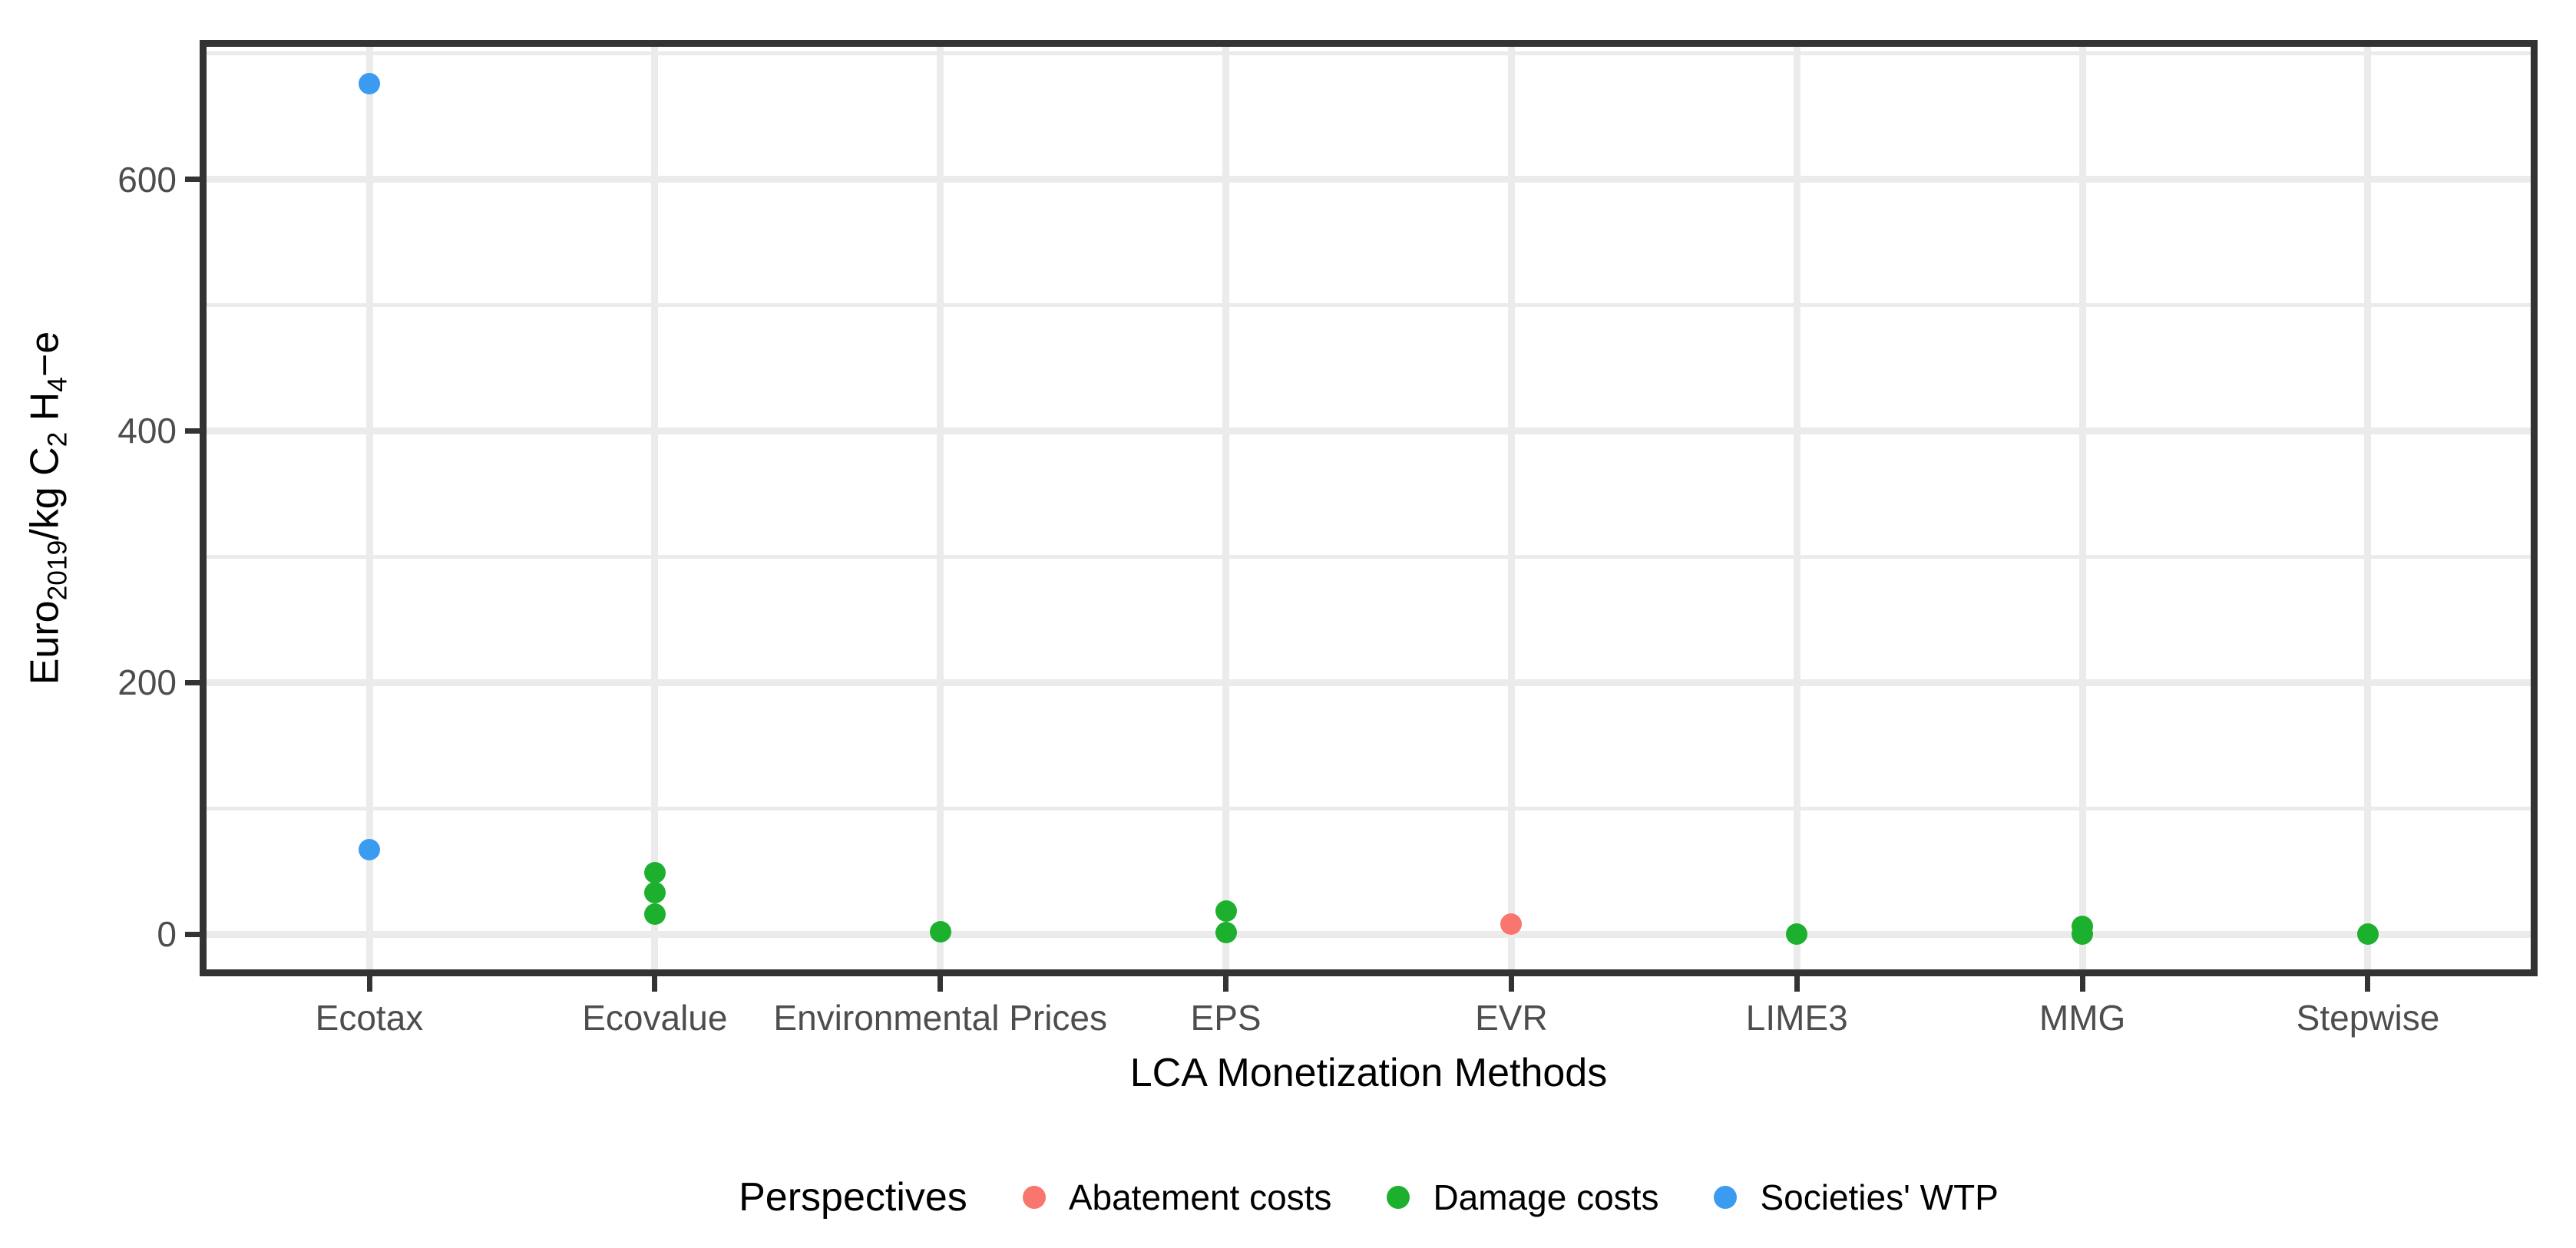 This screenshot has width=2576, height=1248. What do you see at coordinates (1200, 1197) in the screenshot?
I see `legend-item-label: Abatement costs` at bounding box center [1200, 1197].